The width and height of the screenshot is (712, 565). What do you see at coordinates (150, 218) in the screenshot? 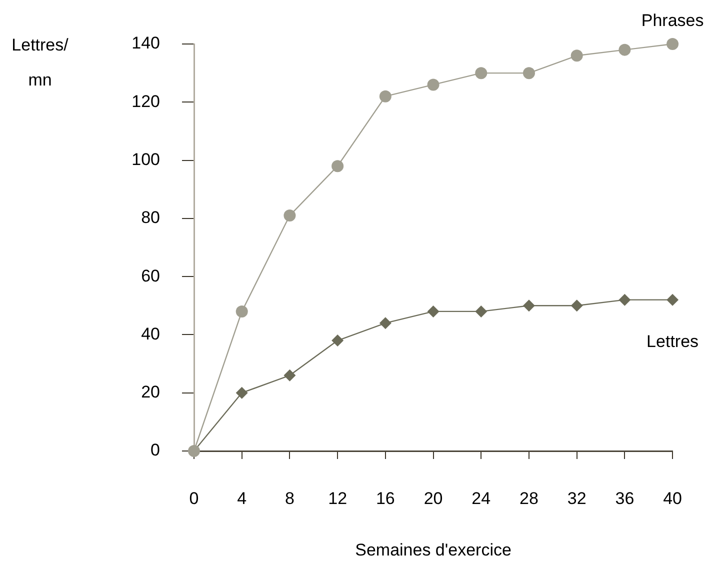
I see `y-tick-label: 80` at bounding box center [150, 218].